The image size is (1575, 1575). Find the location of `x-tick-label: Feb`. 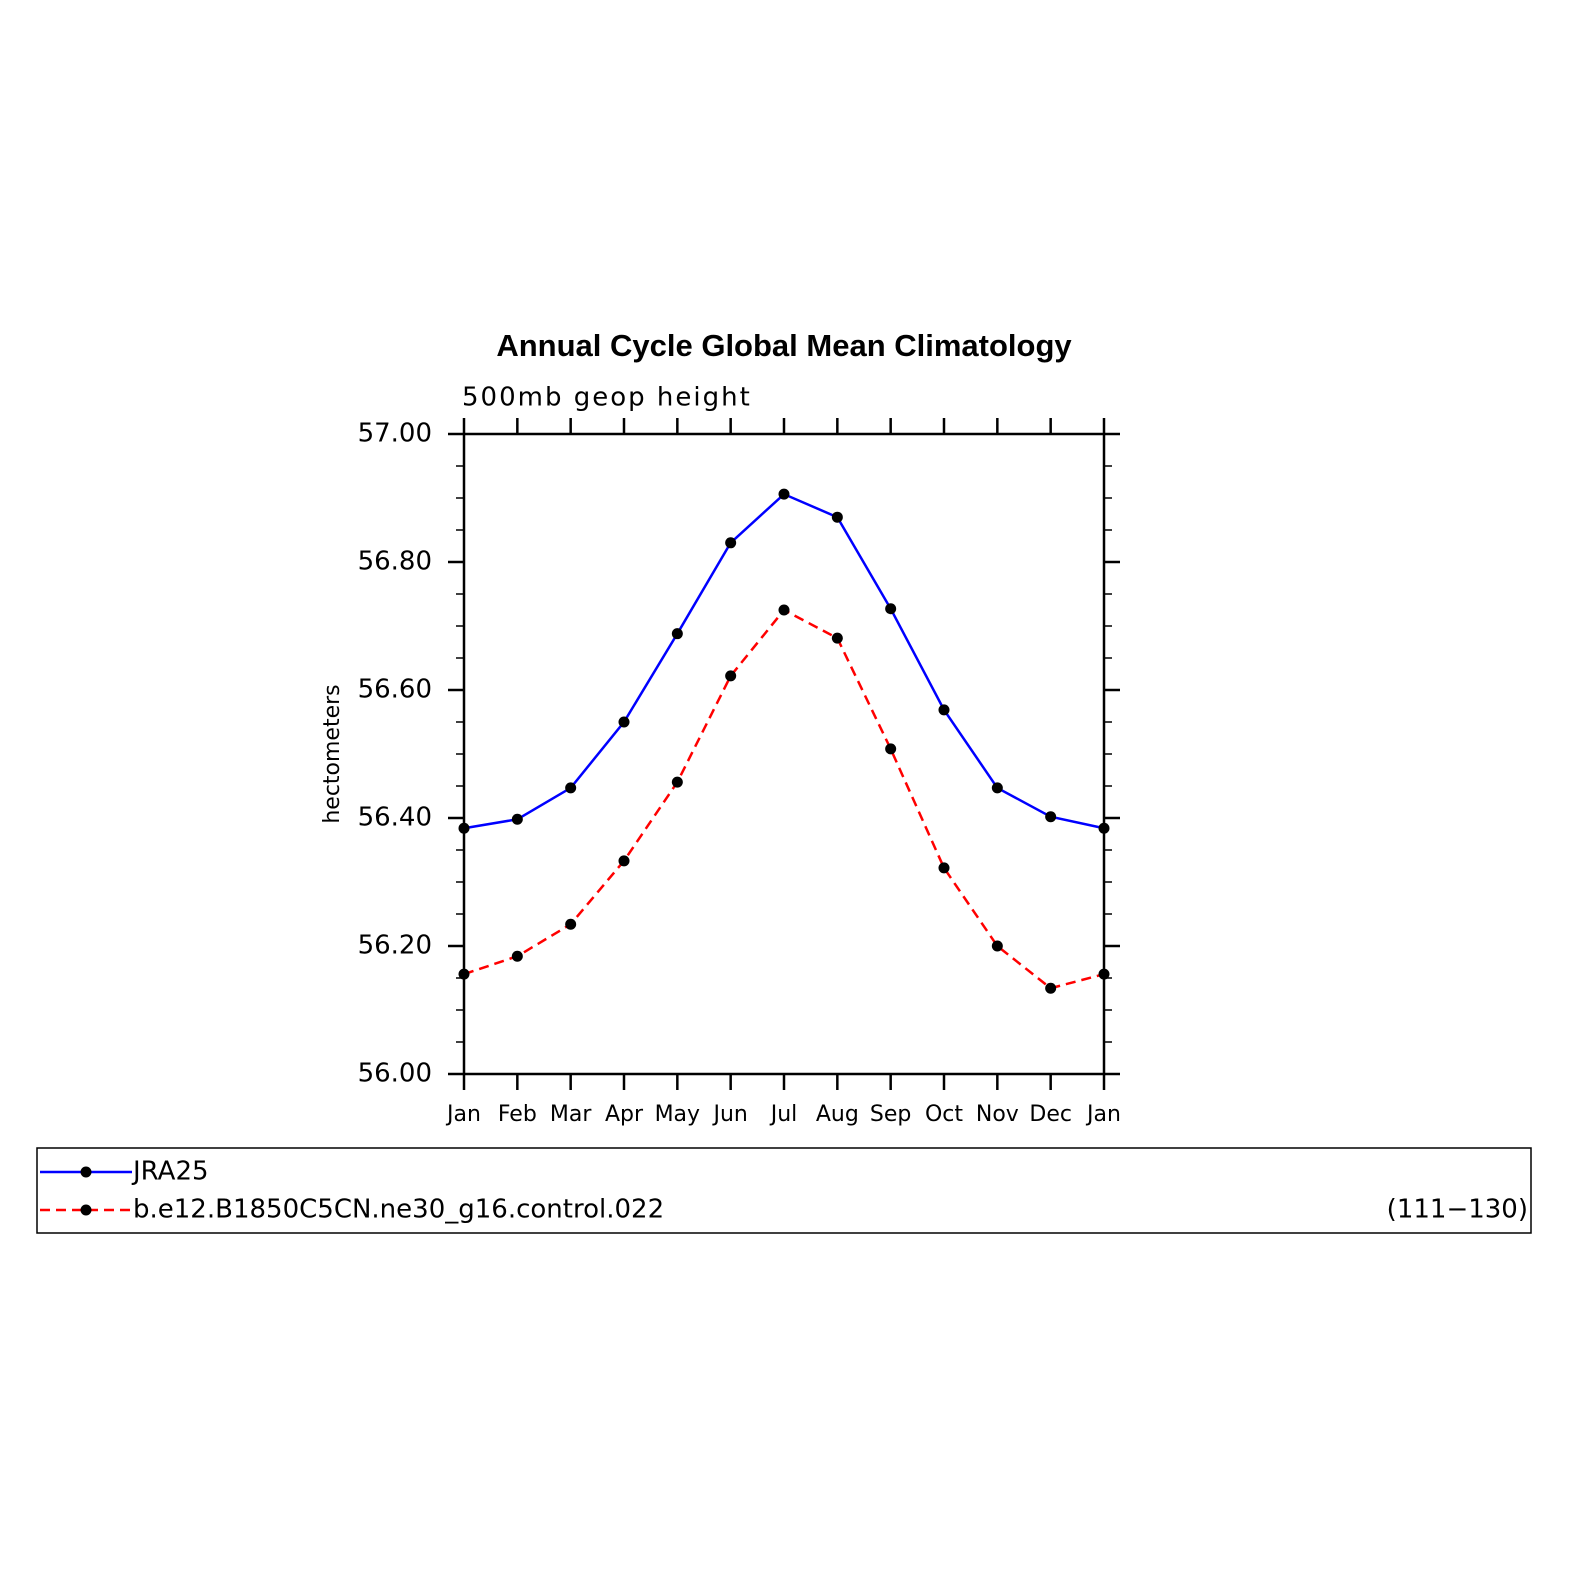

x-tick-label: Feb is located at coordinates (517, 1114).